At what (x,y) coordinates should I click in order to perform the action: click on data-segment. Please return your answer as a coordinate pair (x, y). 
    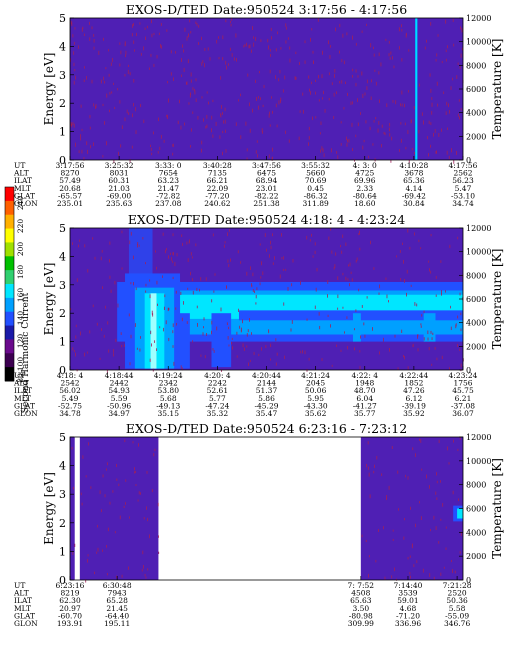
    Looking at the image, I should click on (72, 508).